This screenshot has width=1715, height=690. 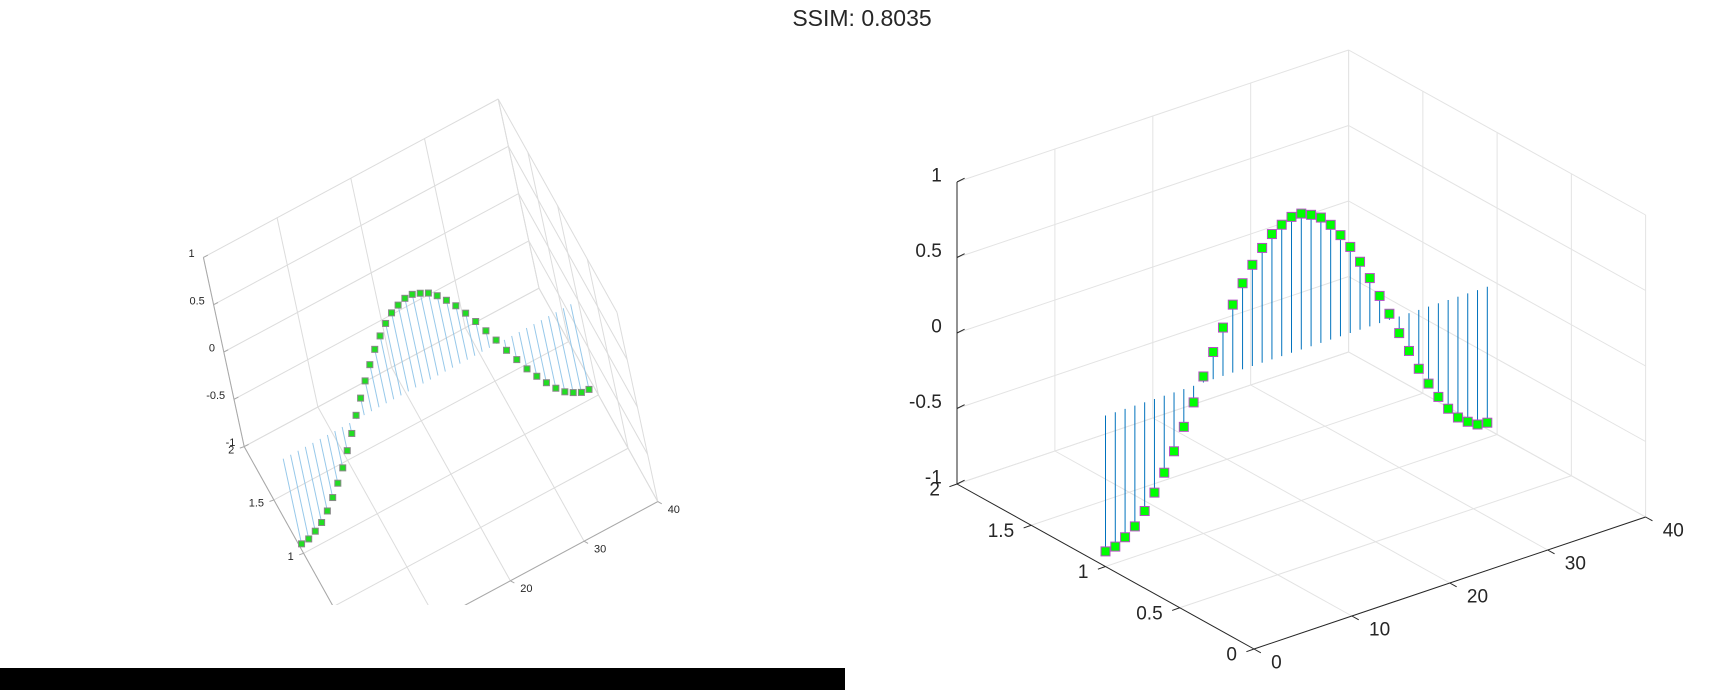 I want to click on x-tick-label: 30, so click(x=1575, y=563).